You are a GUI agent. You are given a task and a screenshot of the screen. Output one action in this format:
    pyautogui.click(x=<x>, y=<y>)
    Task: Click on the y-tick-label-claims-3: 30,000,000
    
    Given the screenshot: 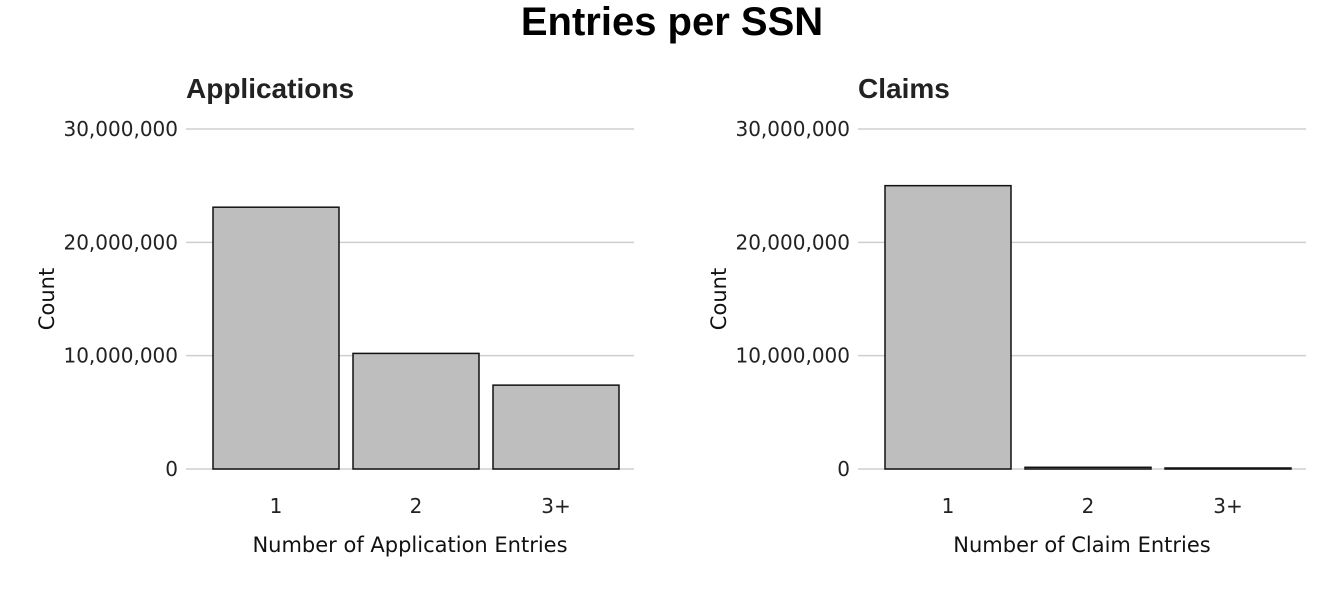 What is the action you would take?
    pyautogui.click(x=792, y=129)
    